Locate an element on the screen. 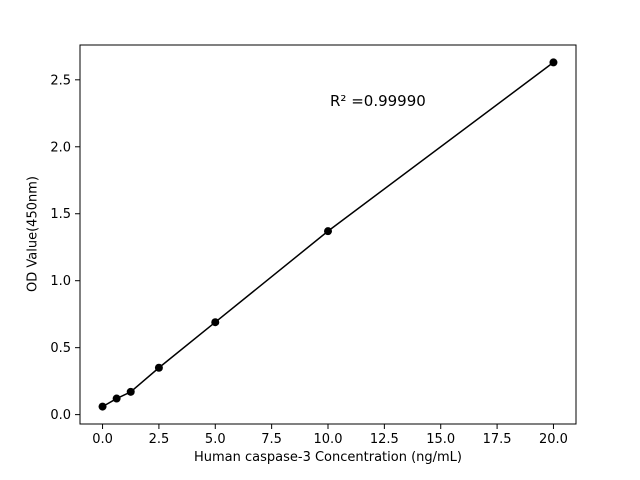 The height and width of the screenshot is (480, 640). y-tick-label: 0.0 is located at coordinates (60, 415).